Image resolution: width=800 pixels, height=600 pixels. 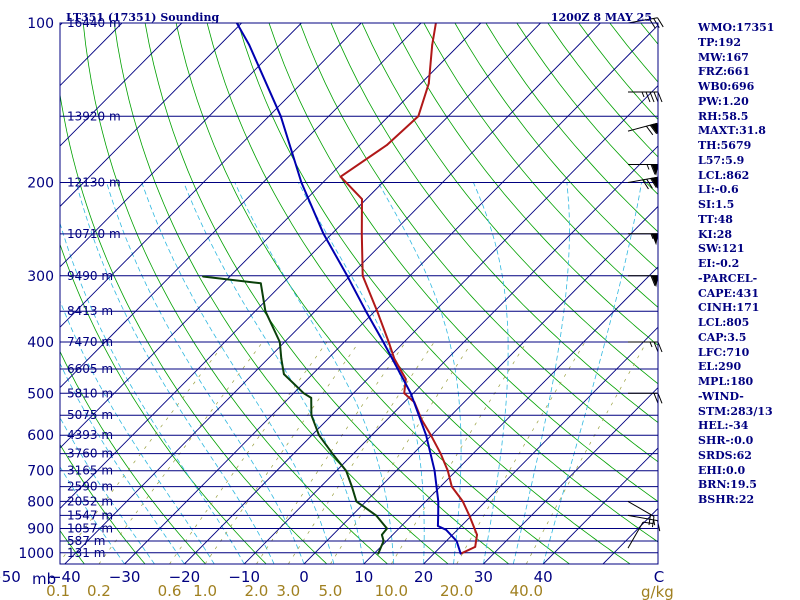 What do you see at coordinates (723, 101) in the screenshot?
I see `index-readout: PW:1.20` at bounding box center [723, 101].